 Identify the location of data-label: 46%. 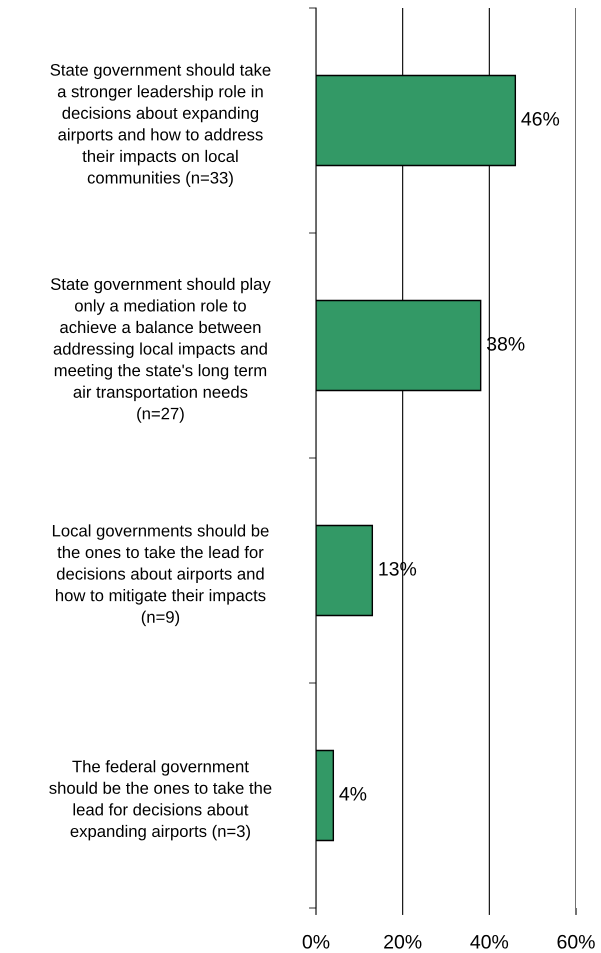
(540, 119).